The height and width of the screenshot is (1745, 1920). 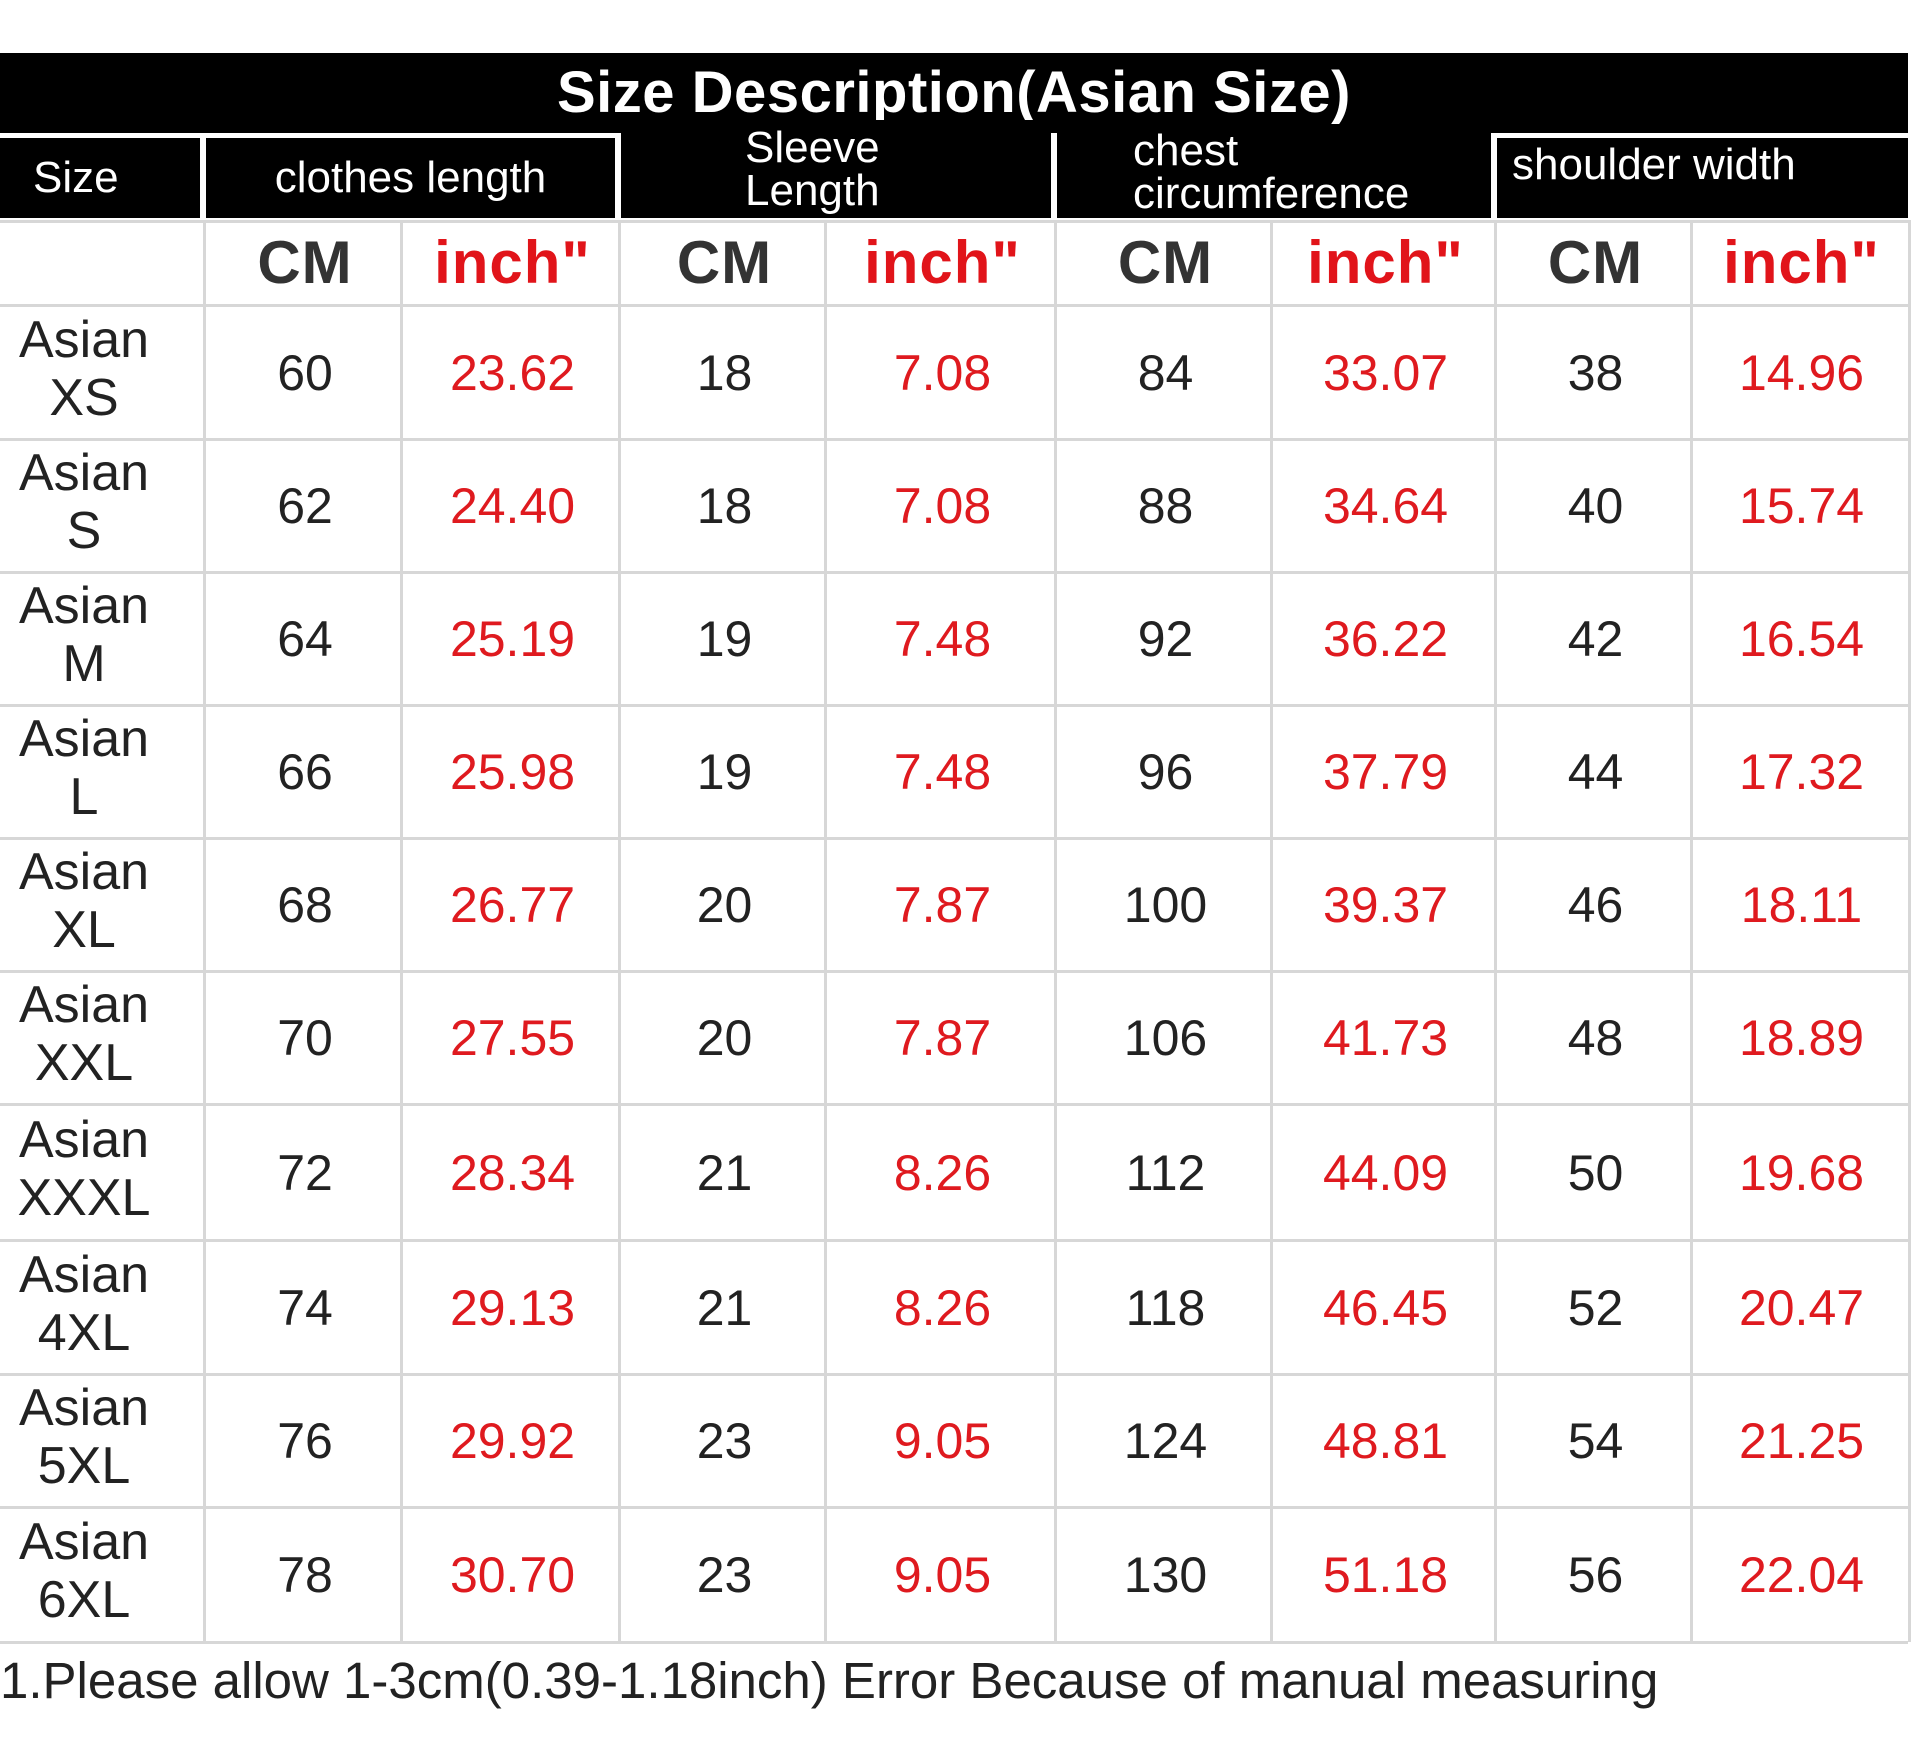 What do you see at coordinates (1385, 506) in the screenshot?
I see `table-cell-chest-inch: 34.64` at bounding box center [1385, 506].